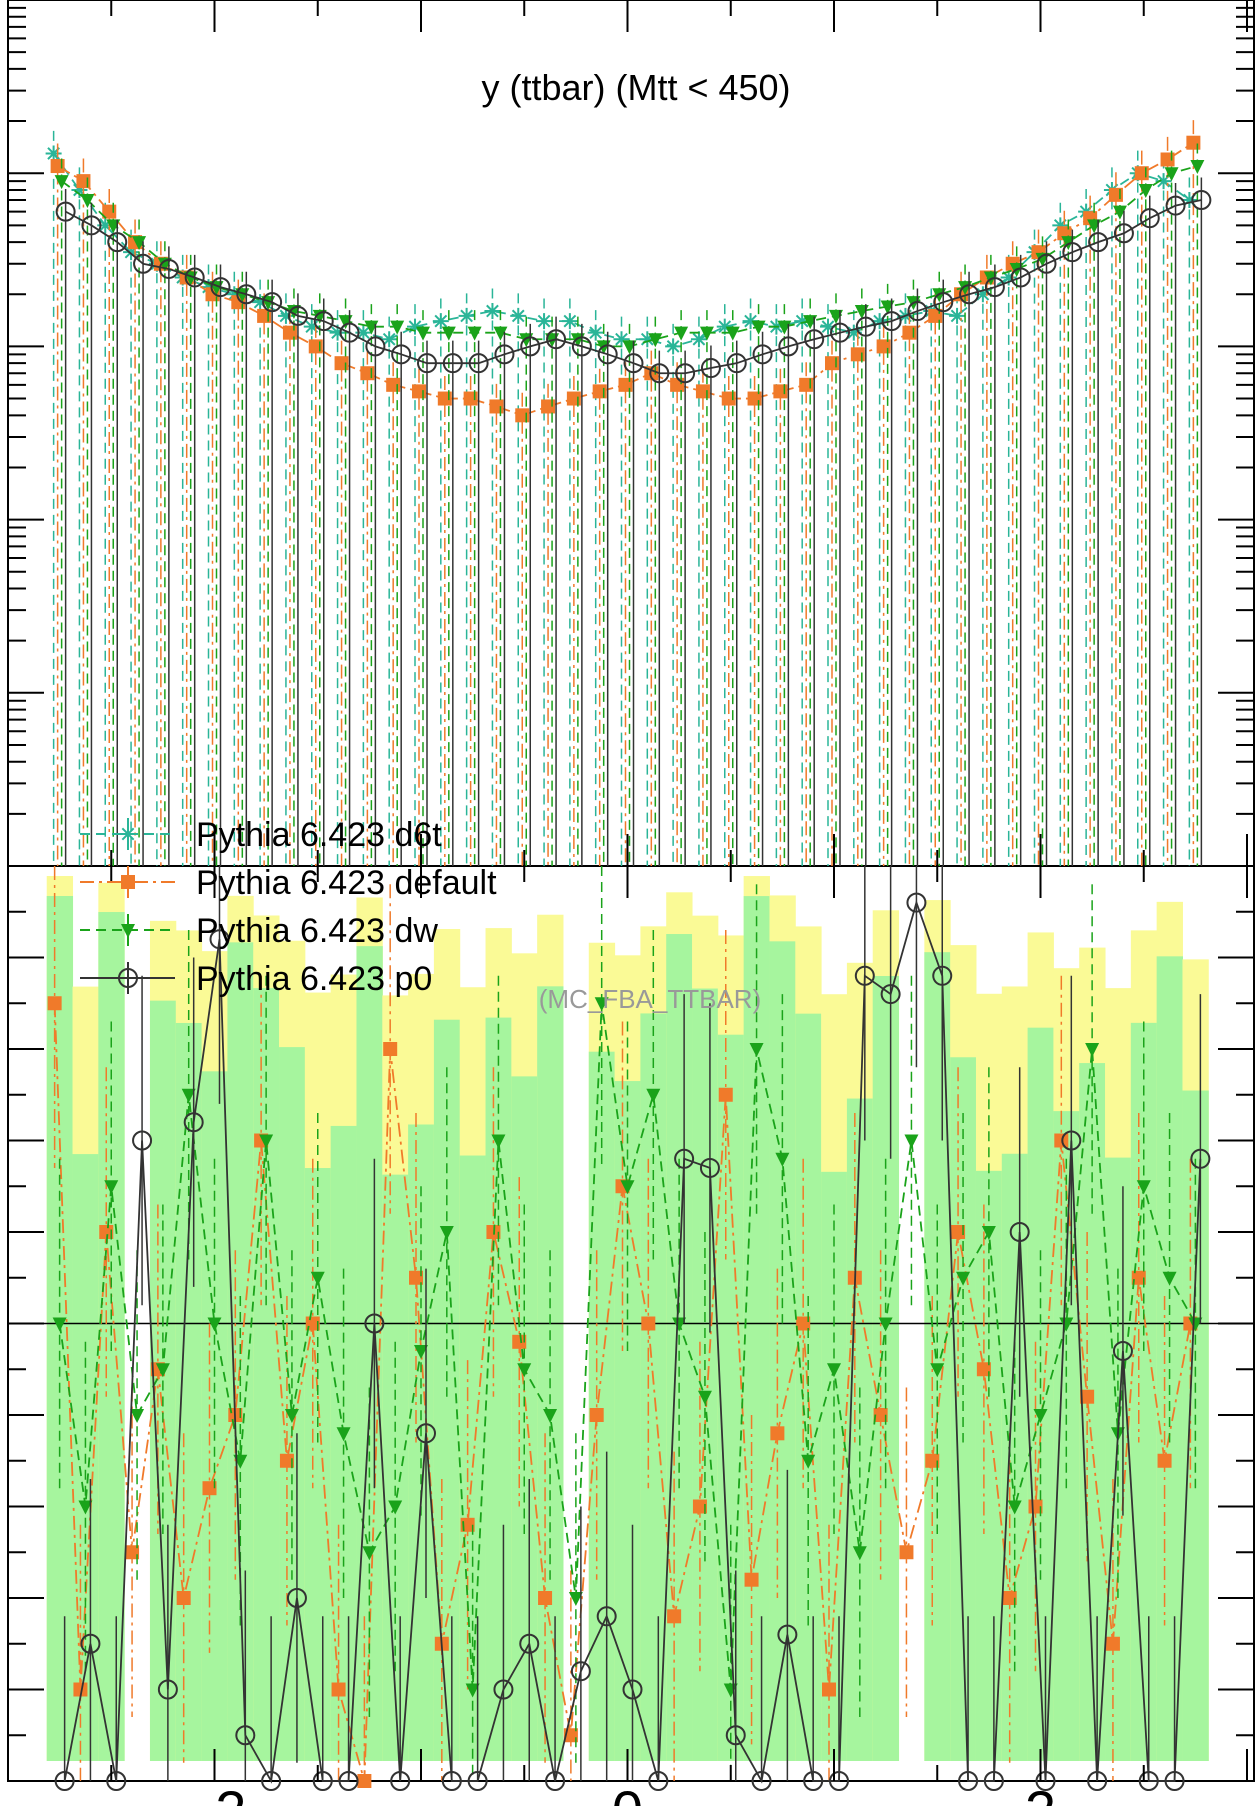 The height and width of the screenshot is (1806, 1255). What do you see at coordinates (1040, 1792) in the screenshot?
I see `x-tick-label: 2` at bounding box center [1040, 1792].